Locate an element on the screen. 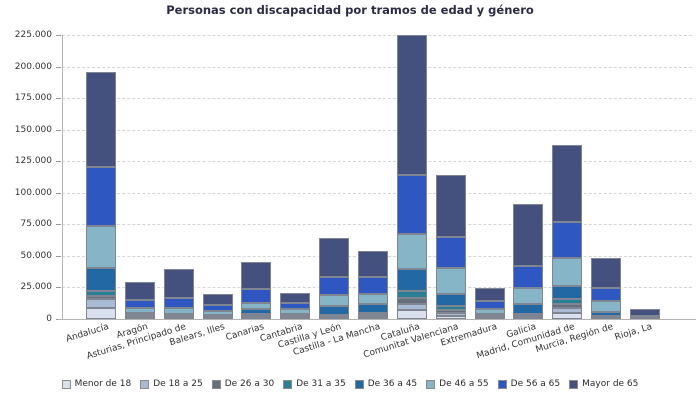 The width and height of the screenshot is (700, 400). bar-segment-de-46-a-55-comunitat-valenciana is located at coordinates (450, 281).